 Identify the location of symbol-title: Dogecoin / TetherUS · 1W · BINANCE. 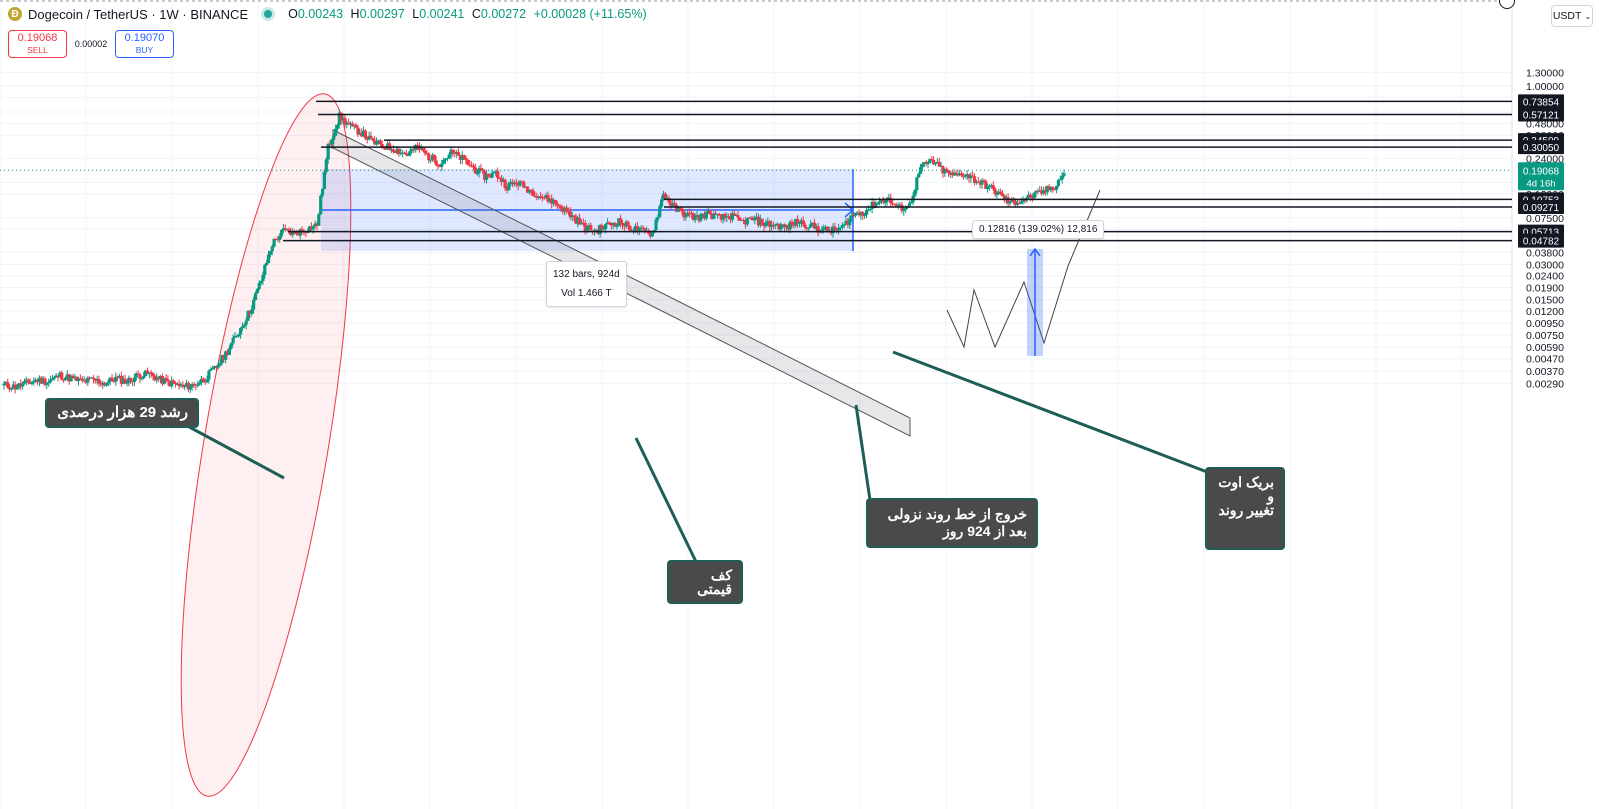
(138, 14).